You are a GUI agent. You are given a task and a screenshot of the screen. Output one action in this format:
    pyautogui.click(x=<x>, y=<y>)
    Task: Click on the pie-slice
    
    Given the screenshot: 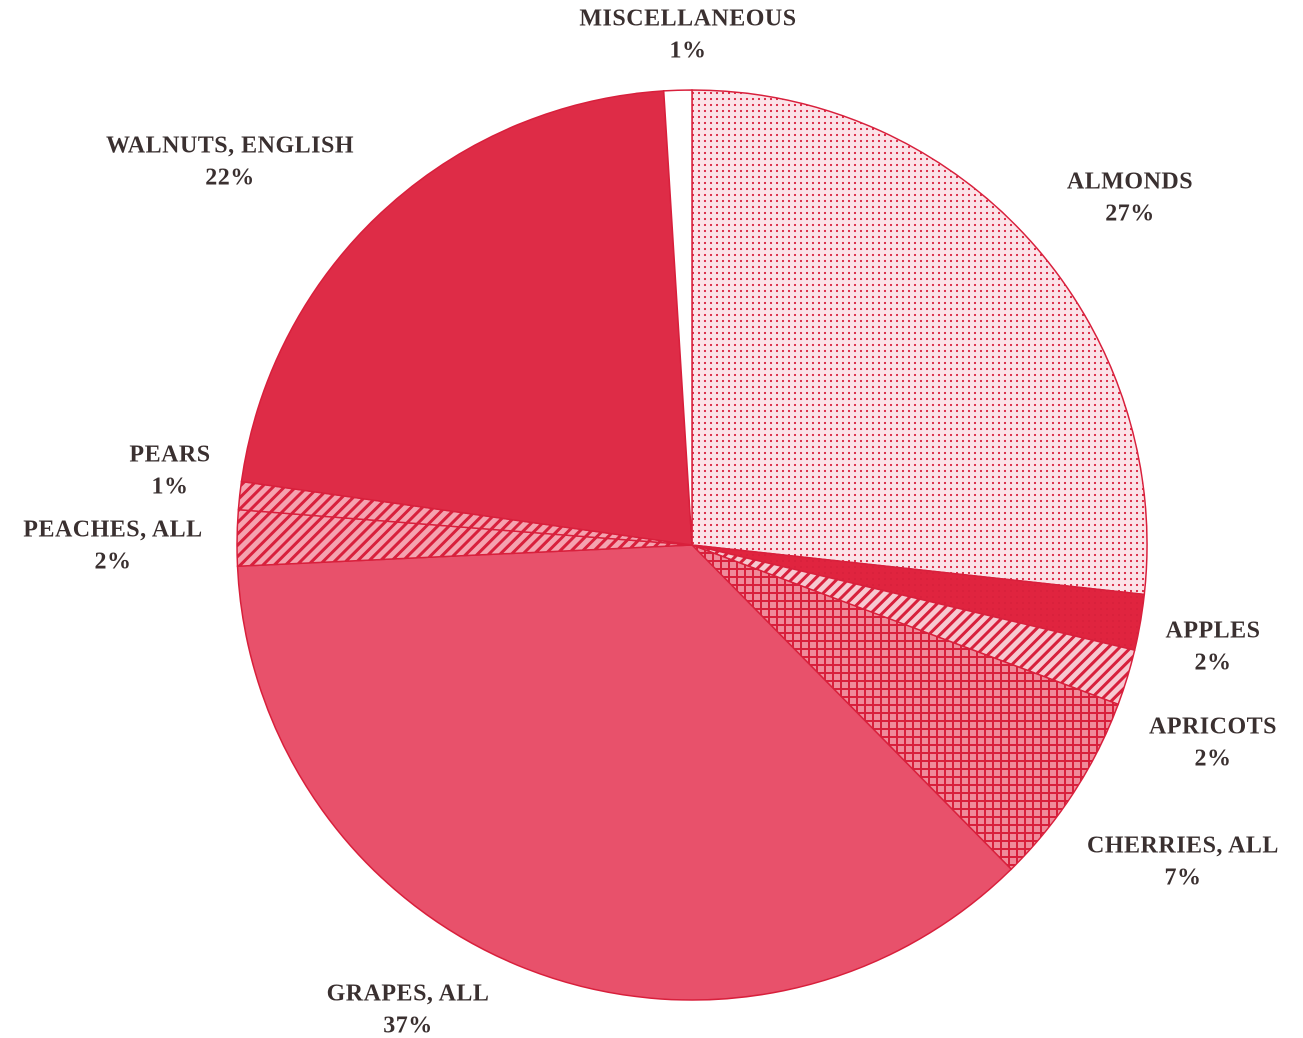 What is the action you would take?
    pyautogui.click(x=677, y=317)
    